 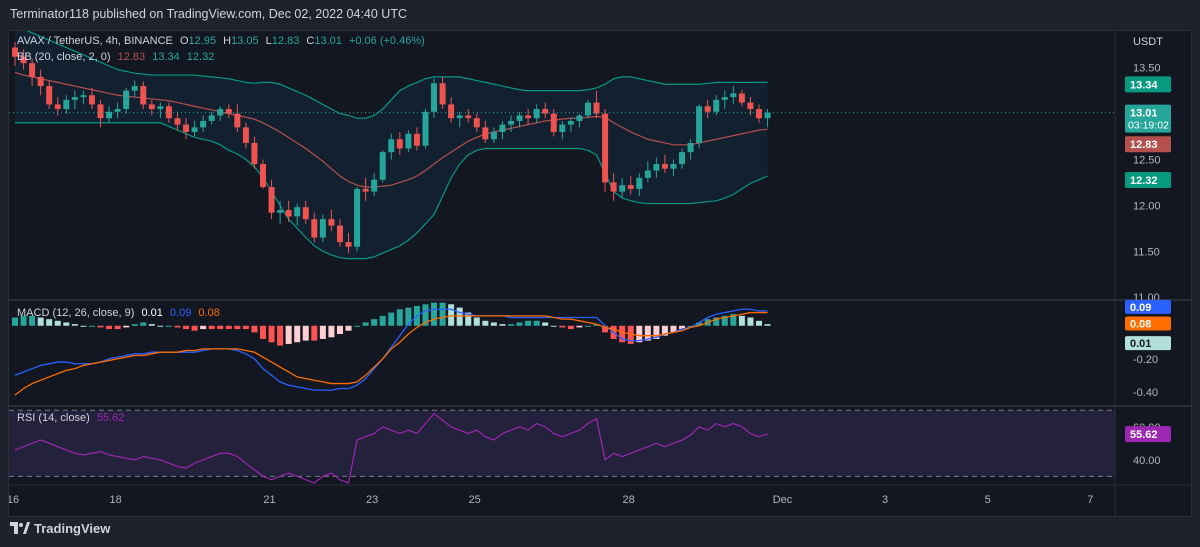 What do you see at coordinates (227, 41) in the screenshot?
I see `high-label: H` at bounding box center [227, 41].